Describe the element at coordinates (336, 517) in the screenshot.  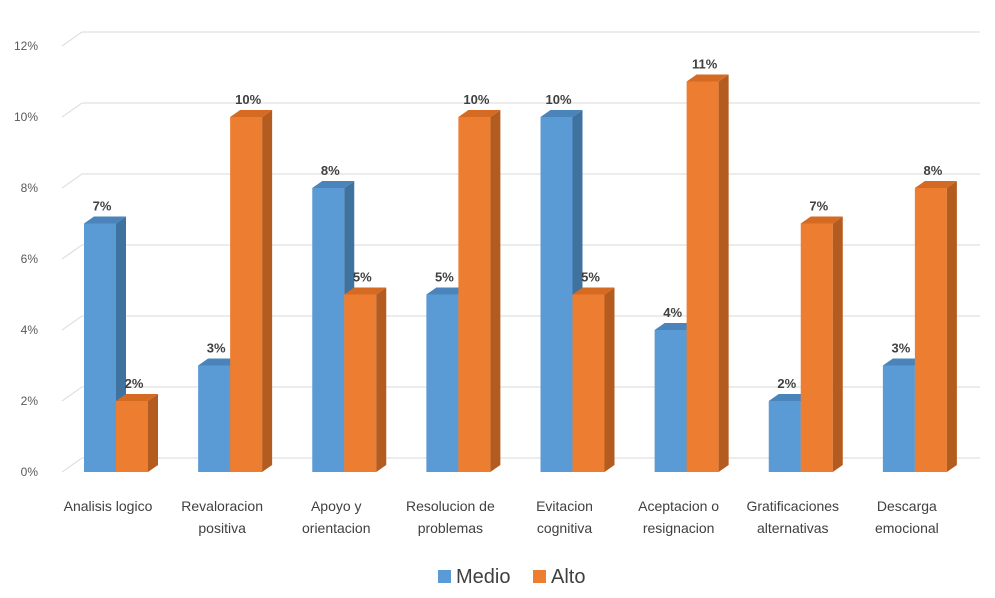
I see `x-tick-label: Apoyo y orientacion` at that location.